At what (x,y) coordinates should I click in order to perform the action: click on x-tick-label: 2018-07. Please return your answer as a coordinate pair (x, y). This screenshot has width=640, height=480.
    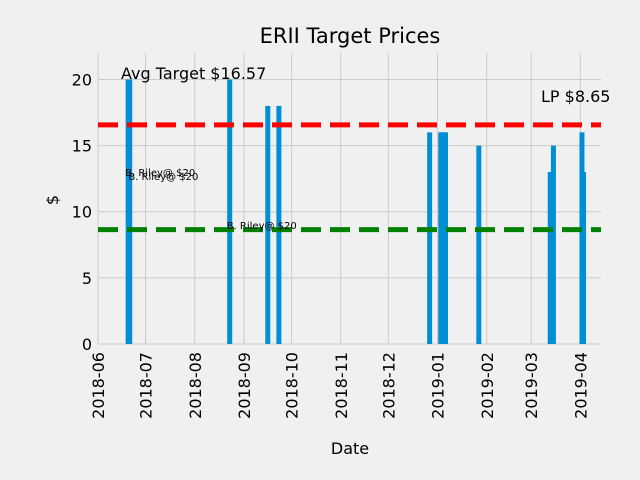
    Looking at the image, I should click on (146, 385).